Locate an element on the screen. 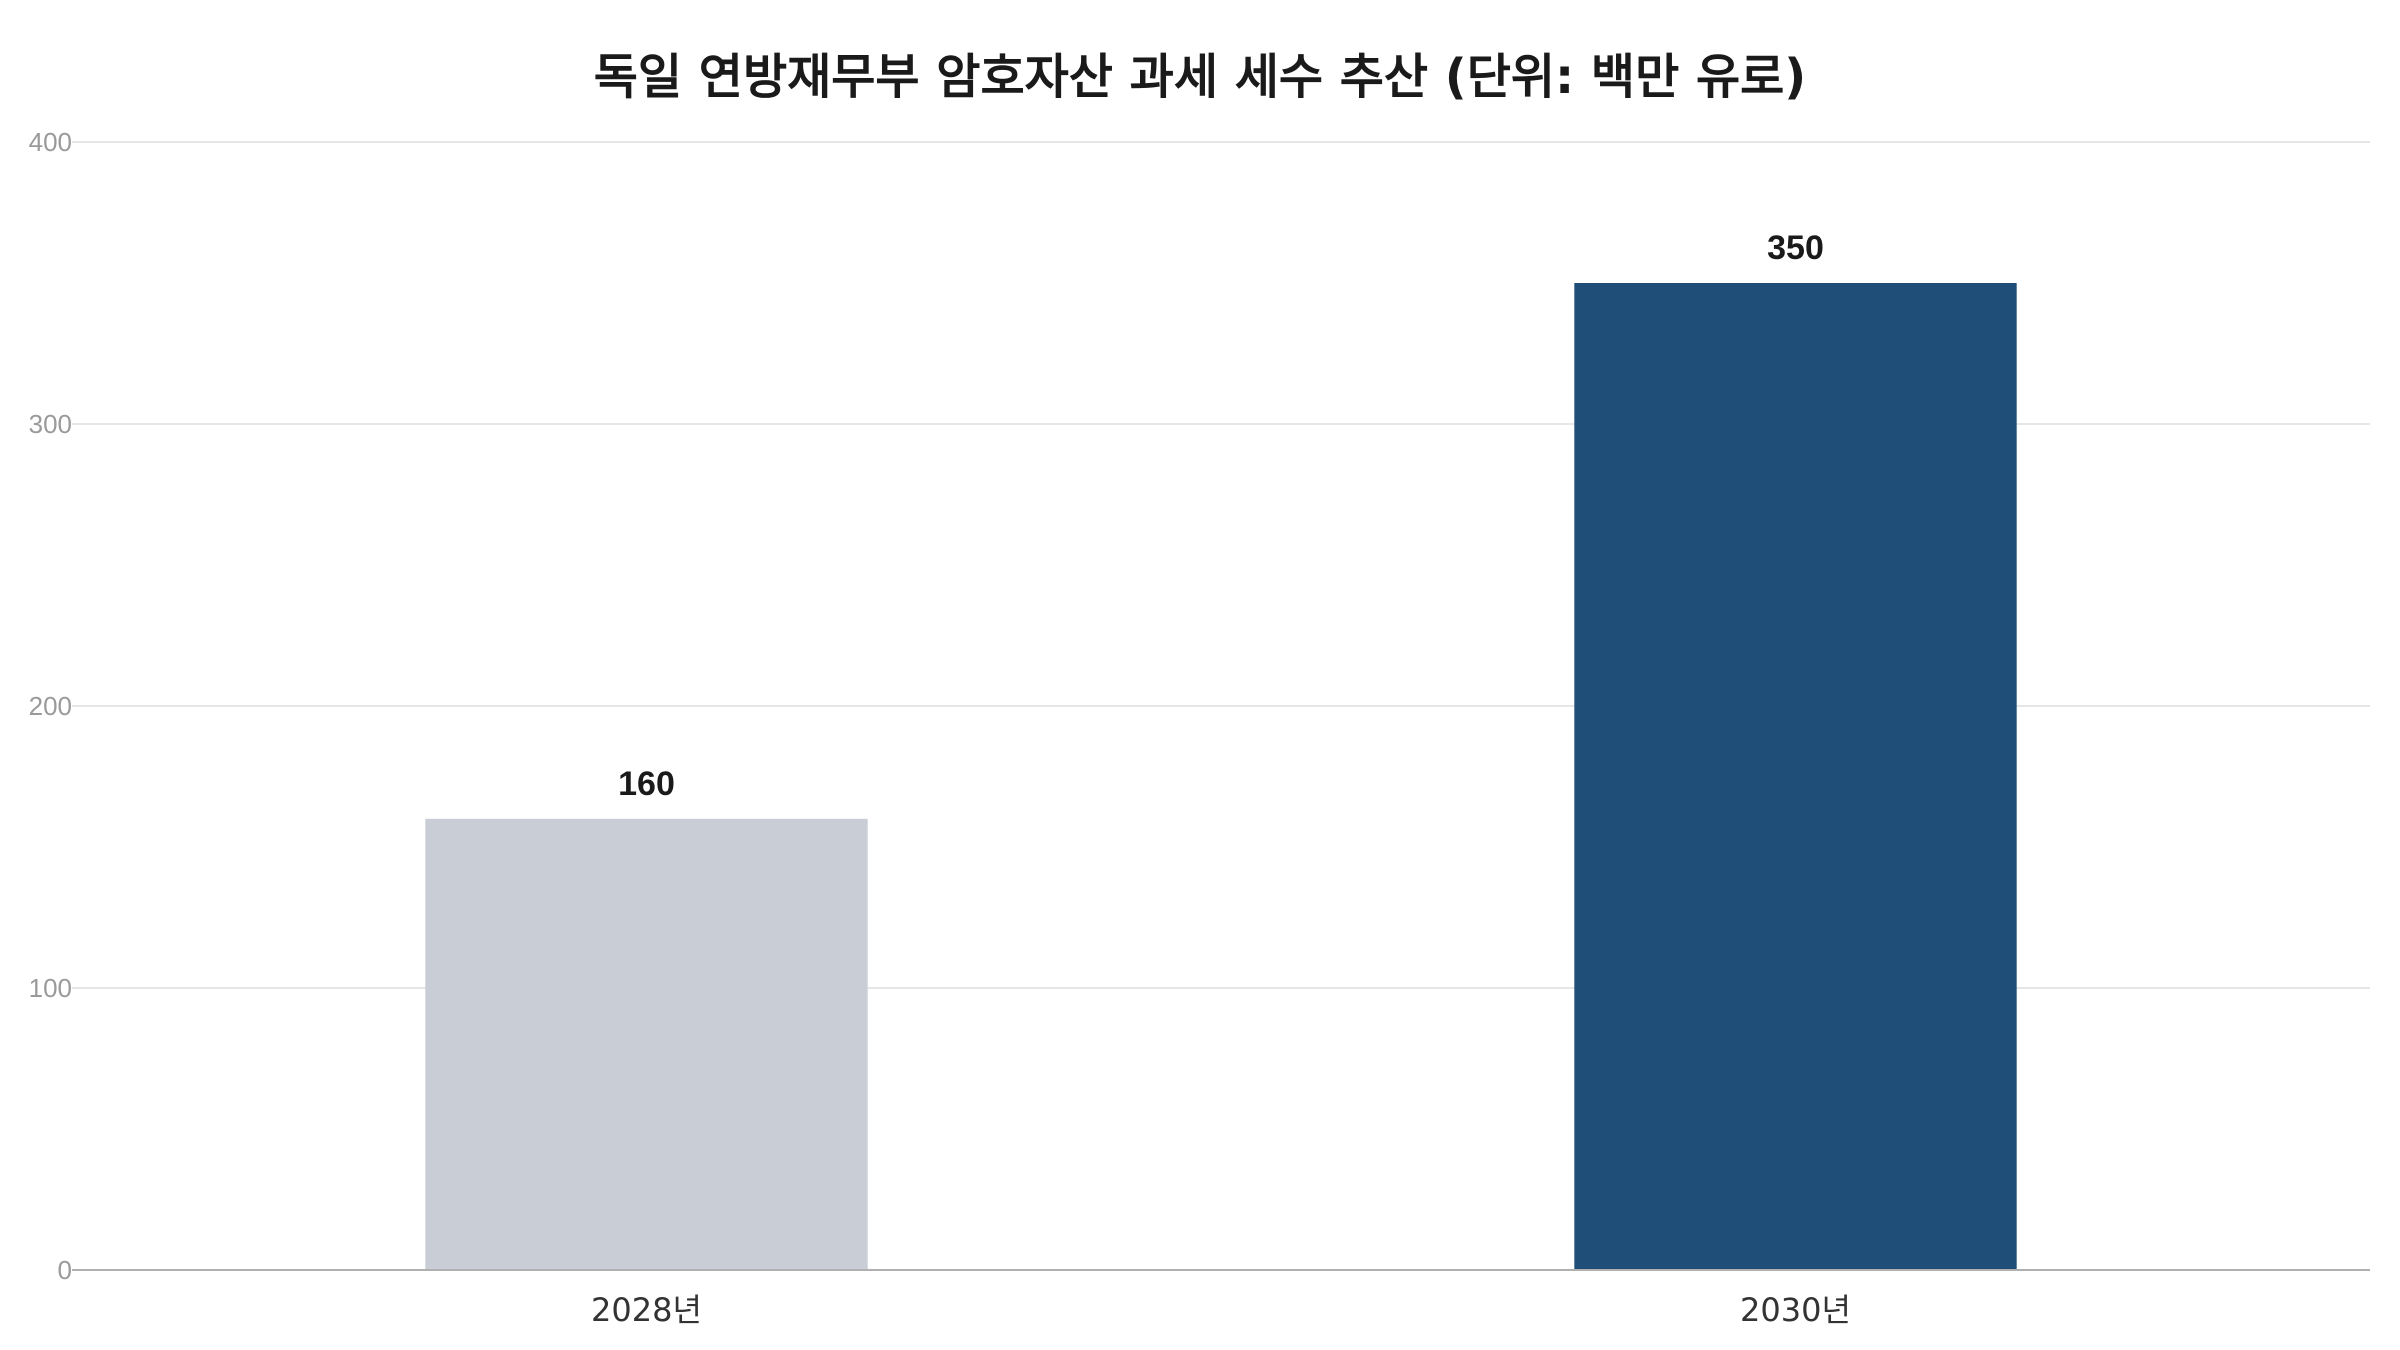 The image size is (2400, 1350). x-tick-label: 2028년 is located at coordinates (646, 1310).